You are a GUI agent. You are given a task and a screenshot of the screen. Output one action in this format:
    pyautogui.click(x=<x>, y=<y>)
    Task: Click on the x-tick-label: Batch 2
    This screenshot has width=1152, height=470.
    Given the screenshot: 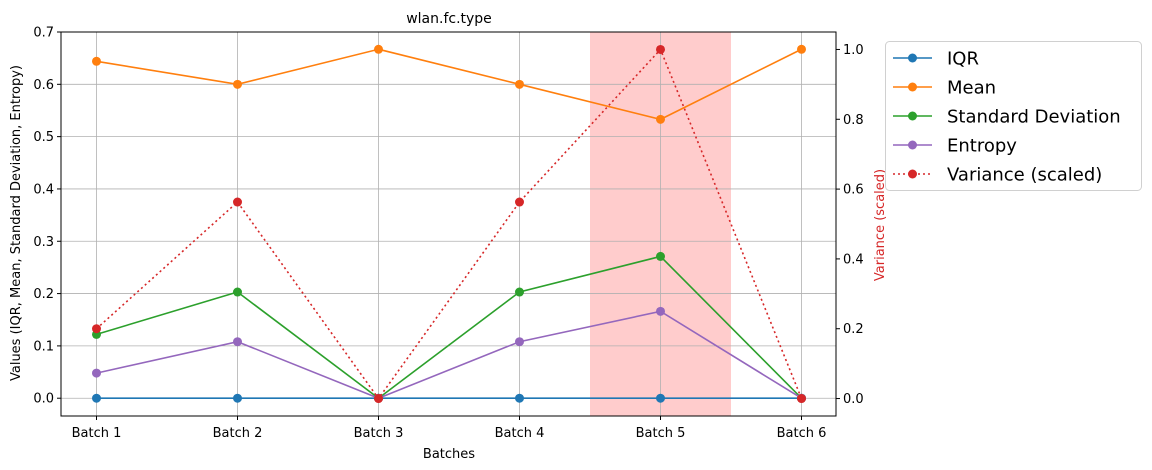 What is the action you would take?
    pyautogui.click(x=238, y=433)
    